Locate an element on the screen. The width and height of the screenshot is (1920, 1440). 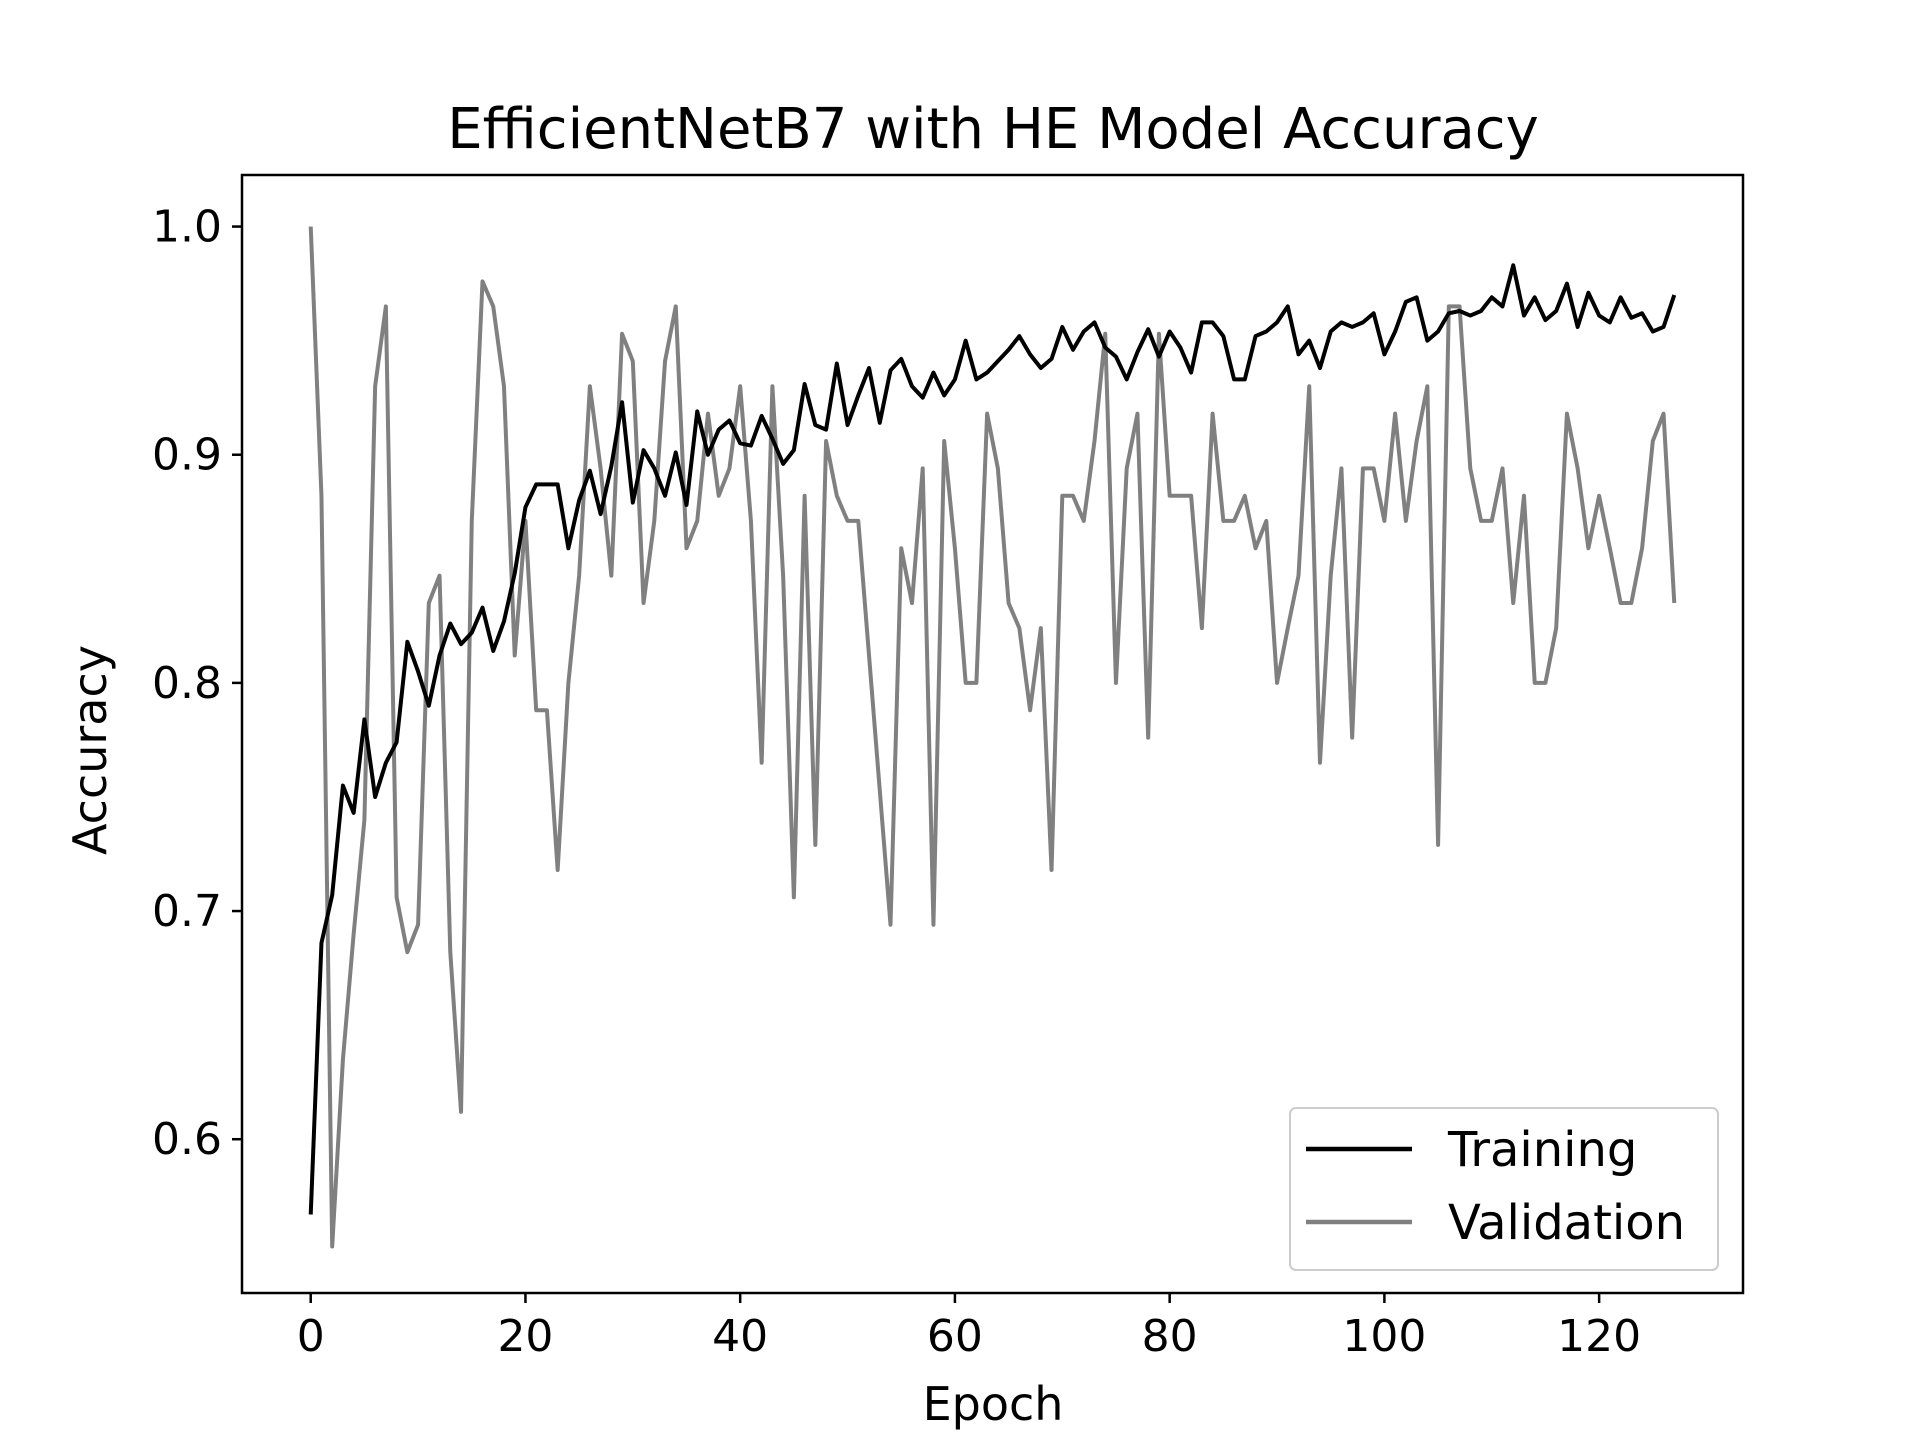
x-tick-label: 100 is located at coordinates (1384, 1336).